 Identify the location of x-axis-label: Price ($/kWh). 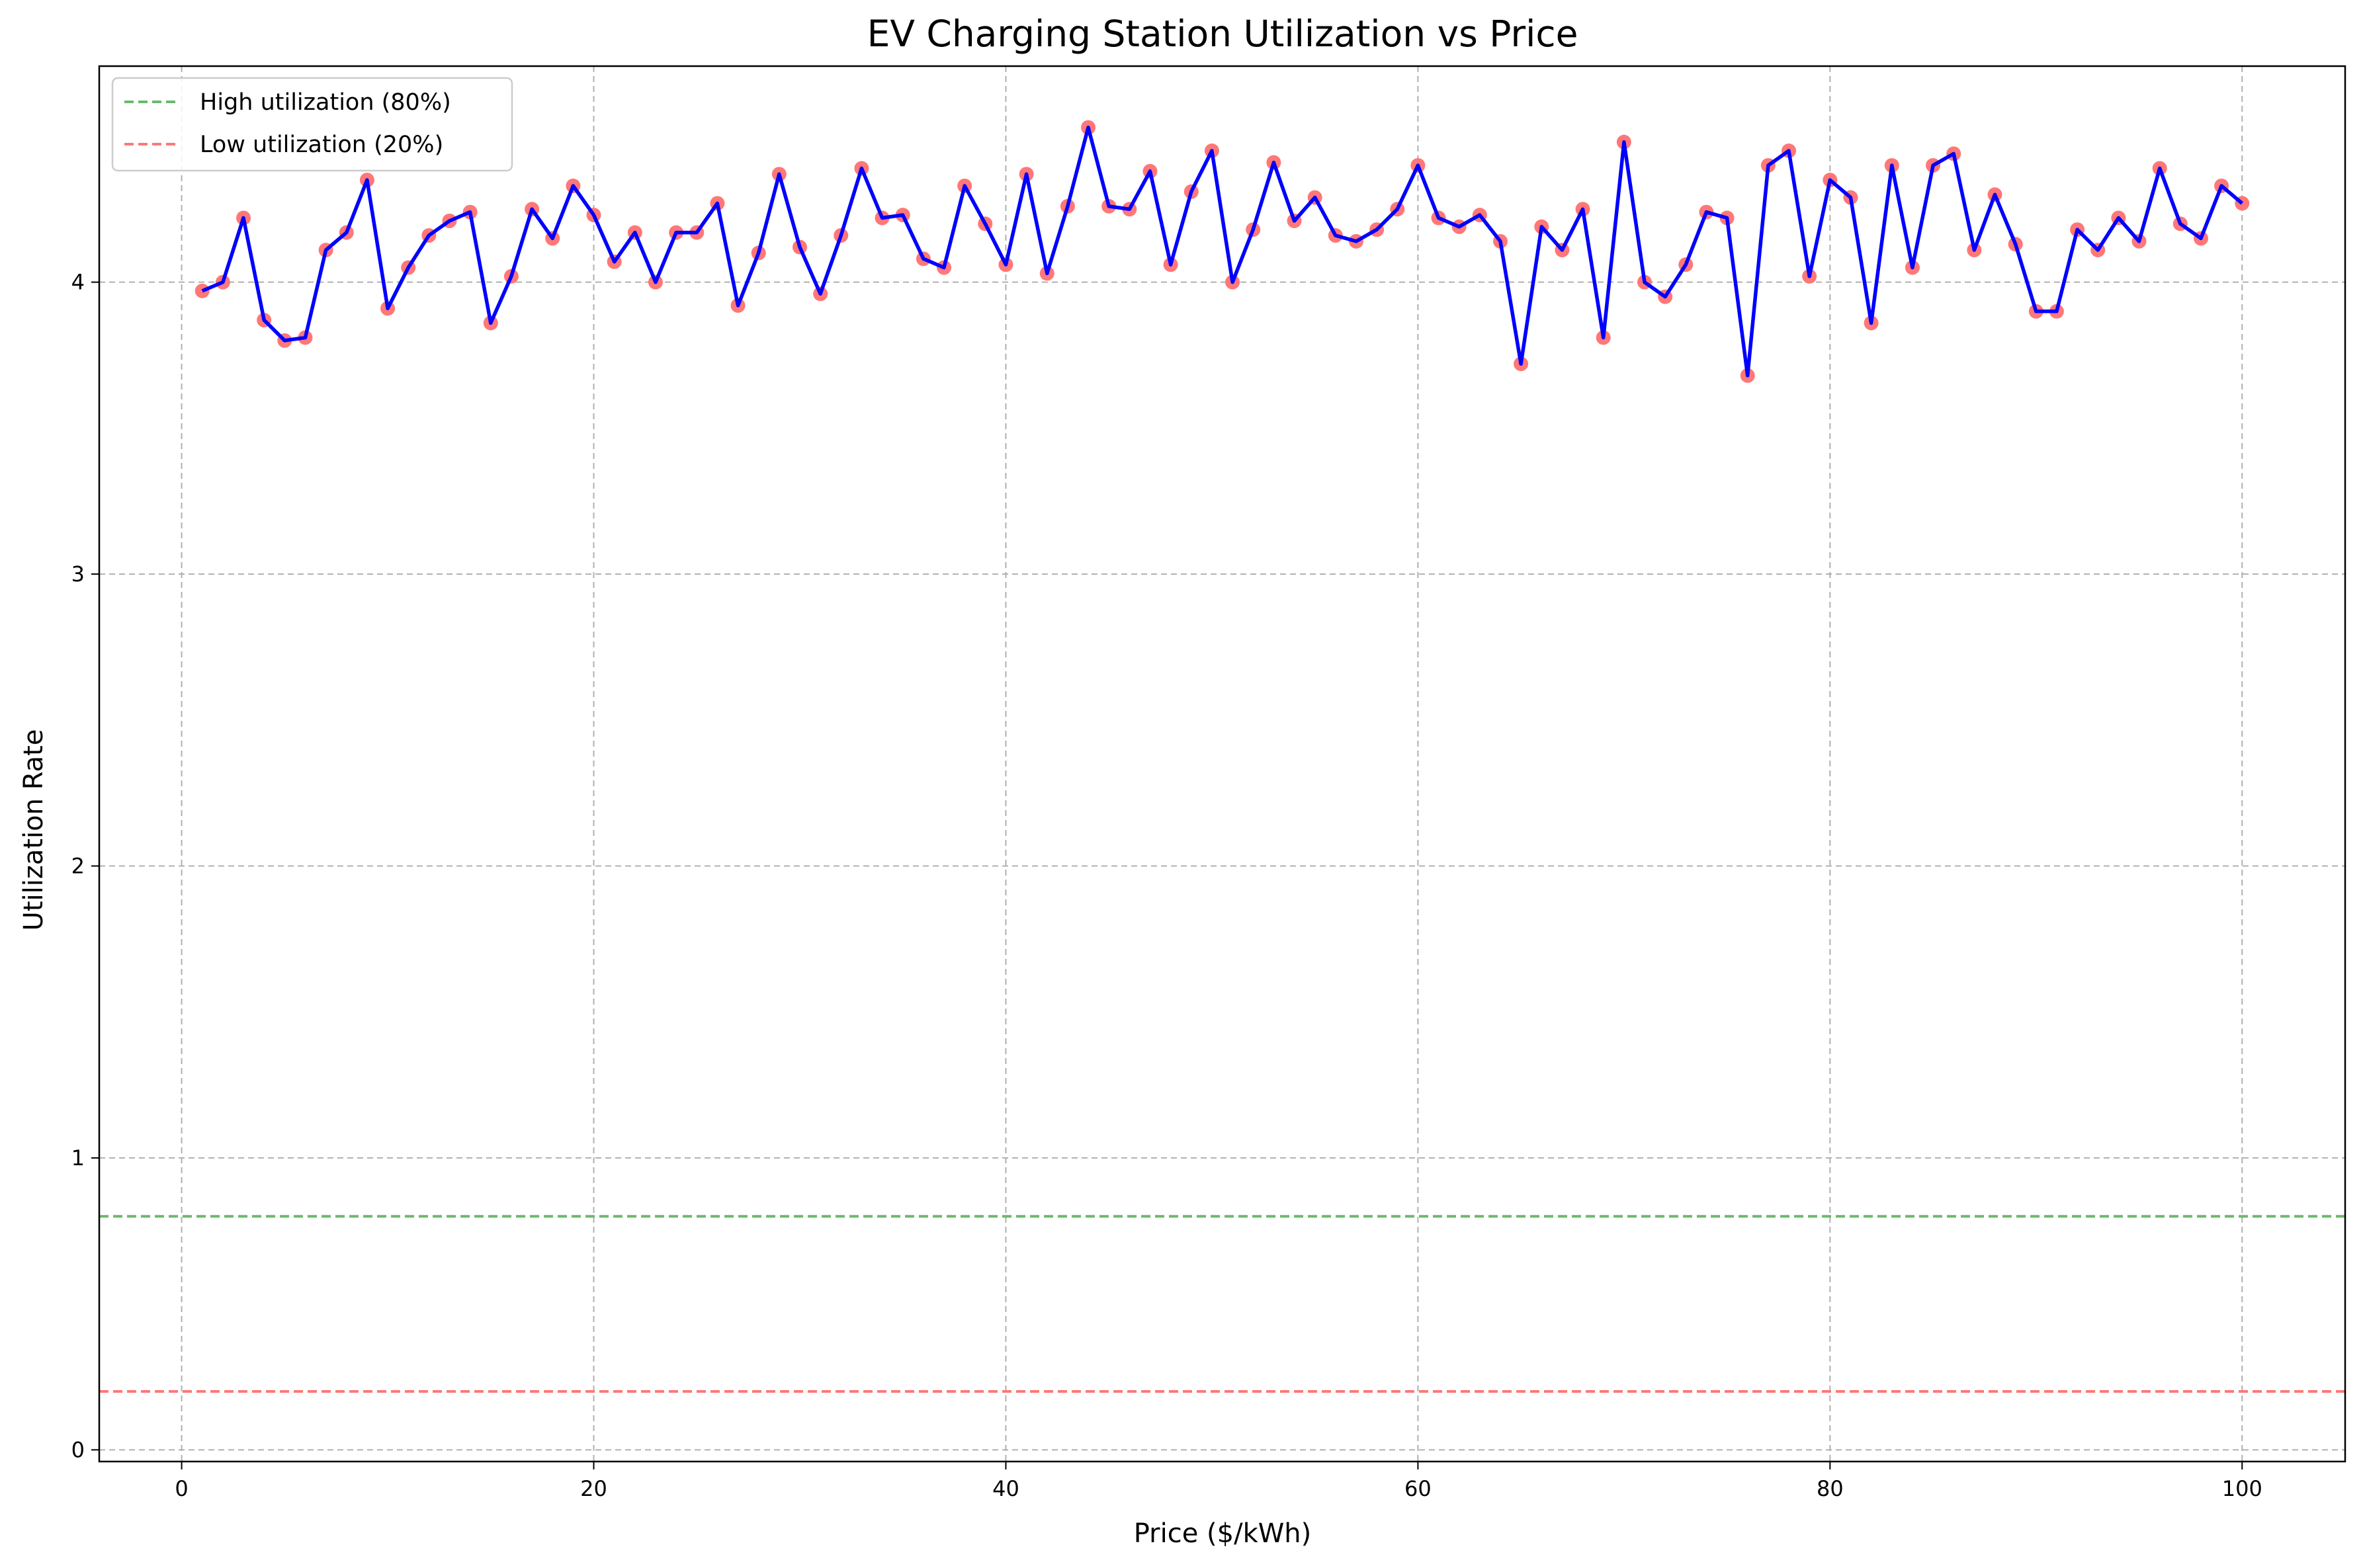
(1223, 1533).